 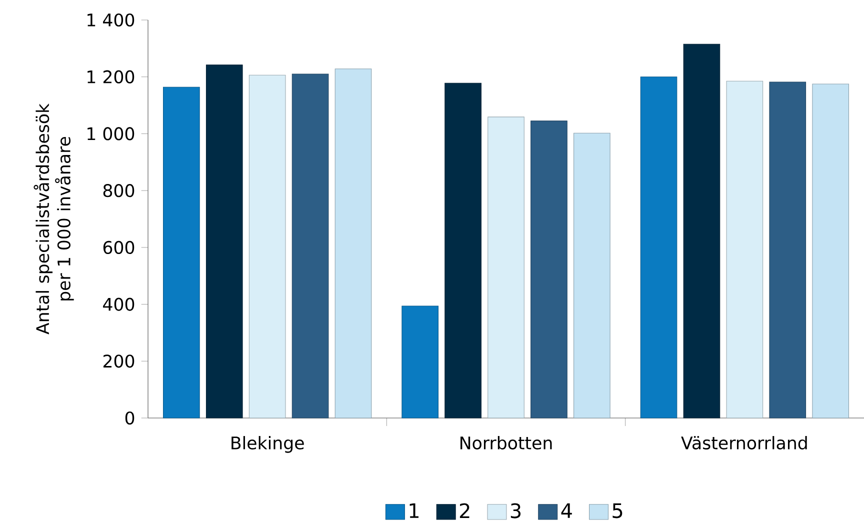 What do you see at coordinates (744, 443) in the screenshot?
I see `x-tick-label: Västernorrland` at bounding box center [744, 443].